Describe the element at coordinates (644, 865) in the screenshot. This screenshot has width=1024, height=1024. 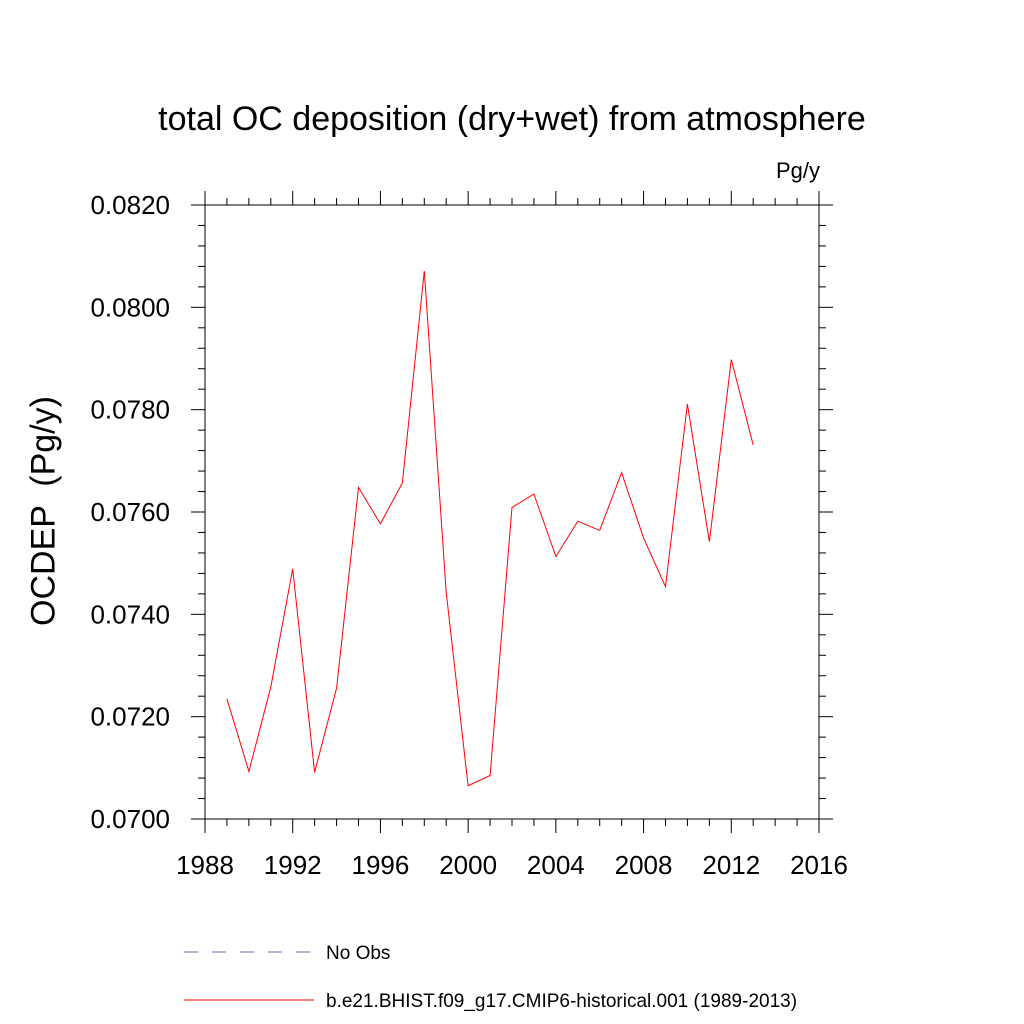
I see `x-tick-label: 2008` at that location.